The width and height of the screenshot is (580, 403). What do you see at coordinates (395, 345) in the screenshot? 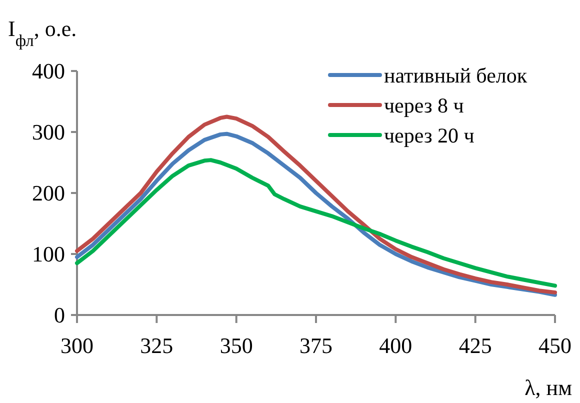
I see `x-tick-label: 400` at bounding box center [395, 345].